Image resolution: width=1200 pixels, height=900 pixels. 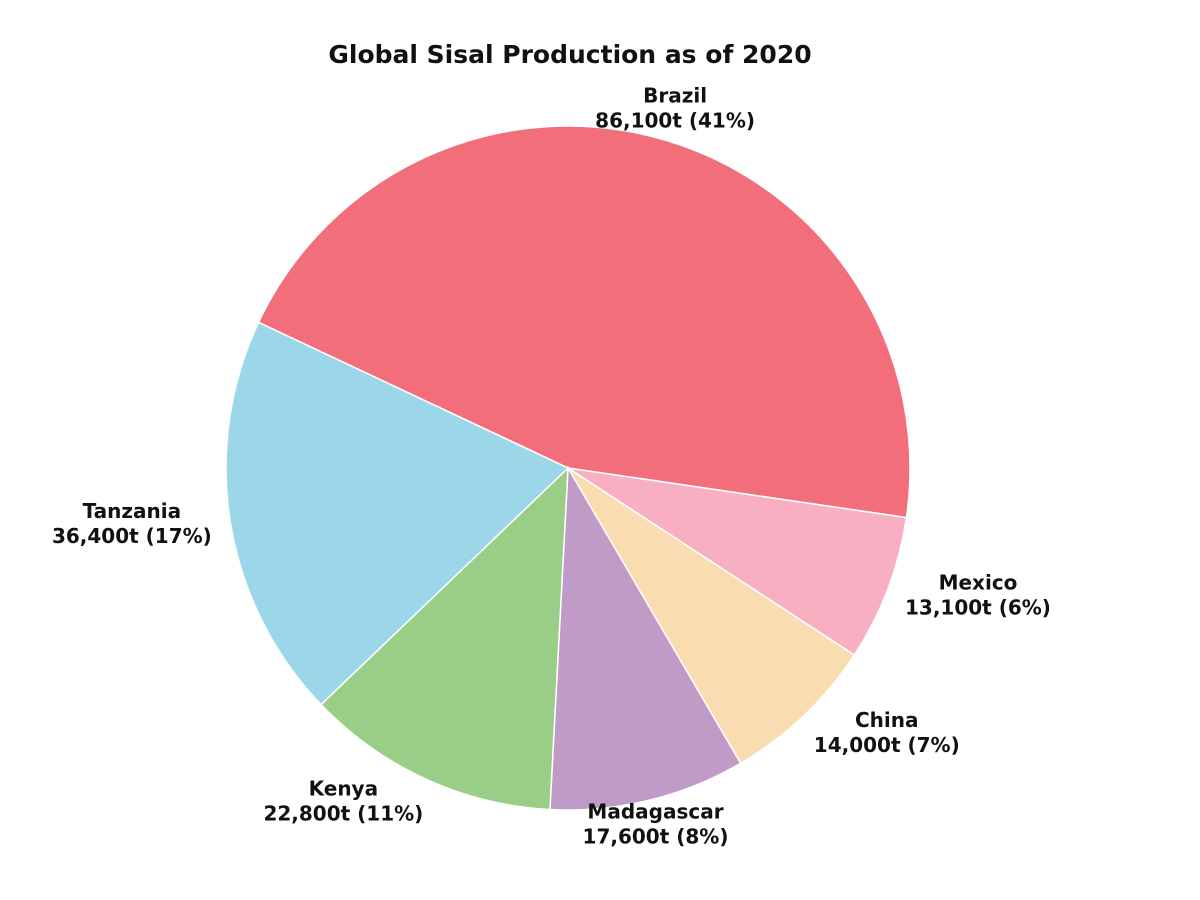 I want to click on pie-slice-china, so click(x=711, y=616).